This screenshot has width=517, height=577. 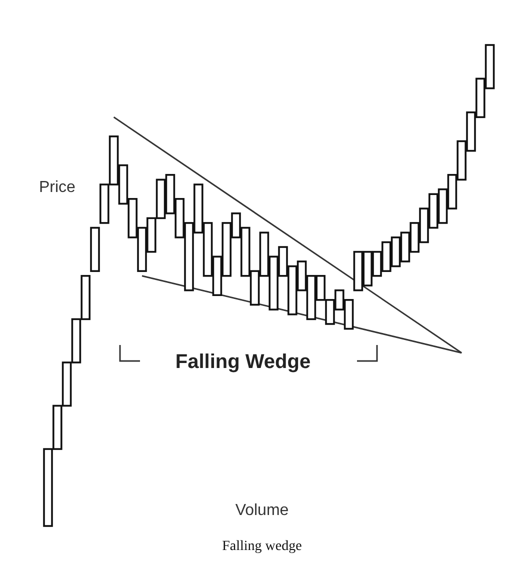 What do you see at coordinates (262, 510) in the screenshot?
I see `x-axis-title: Volume` at bounding box center [262, 510].